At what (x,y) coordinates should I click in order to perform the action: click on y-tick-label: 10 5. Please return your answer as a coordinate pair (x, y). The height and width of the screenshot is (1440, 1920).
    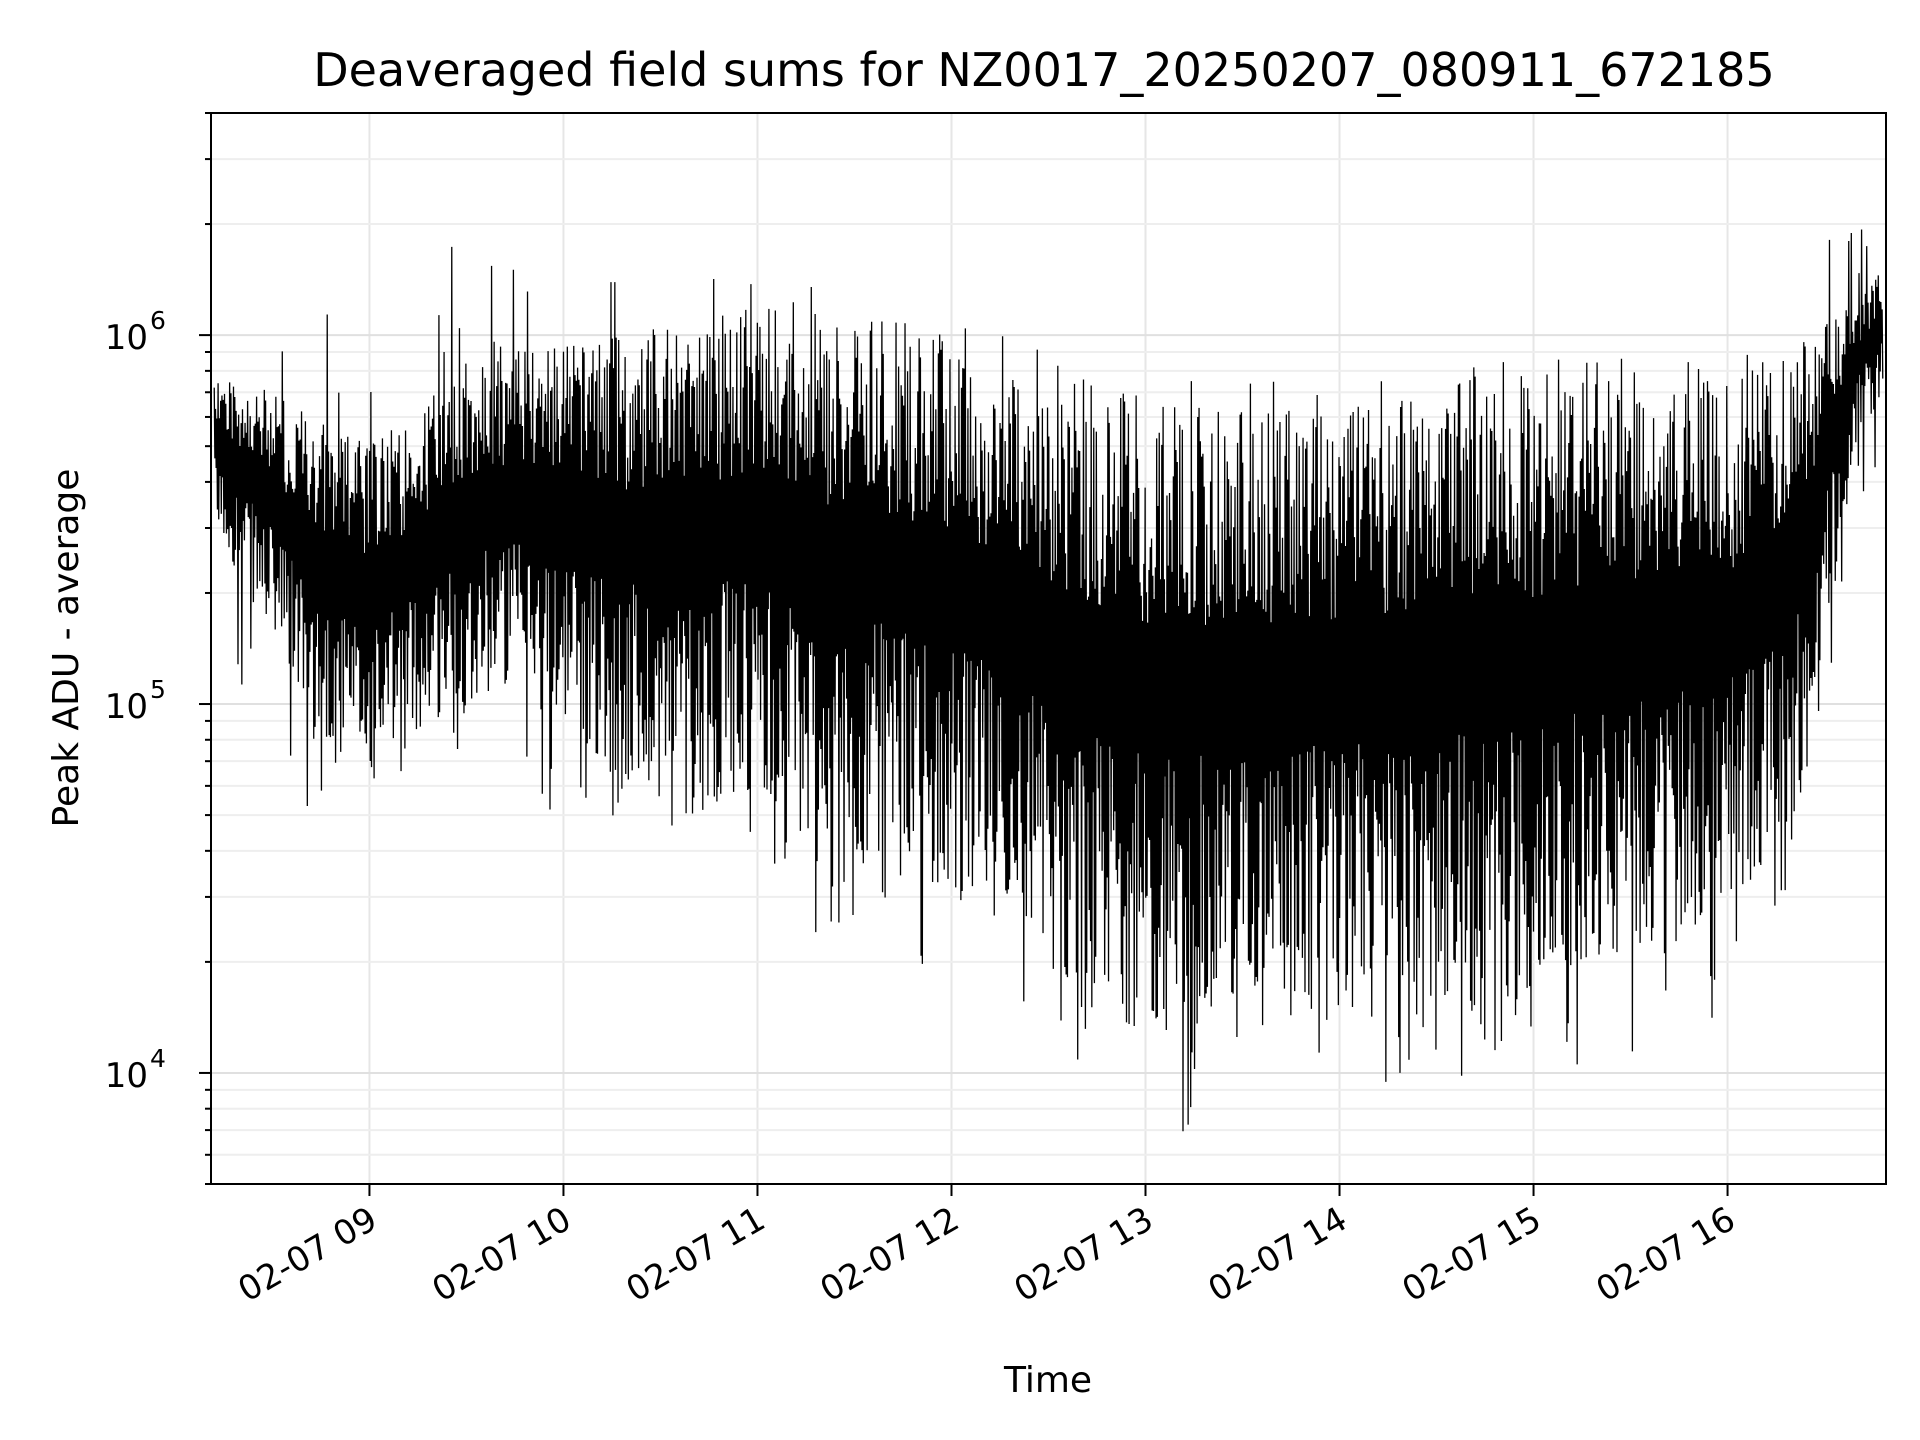
    Looking at the image, I should click on (135, 701).